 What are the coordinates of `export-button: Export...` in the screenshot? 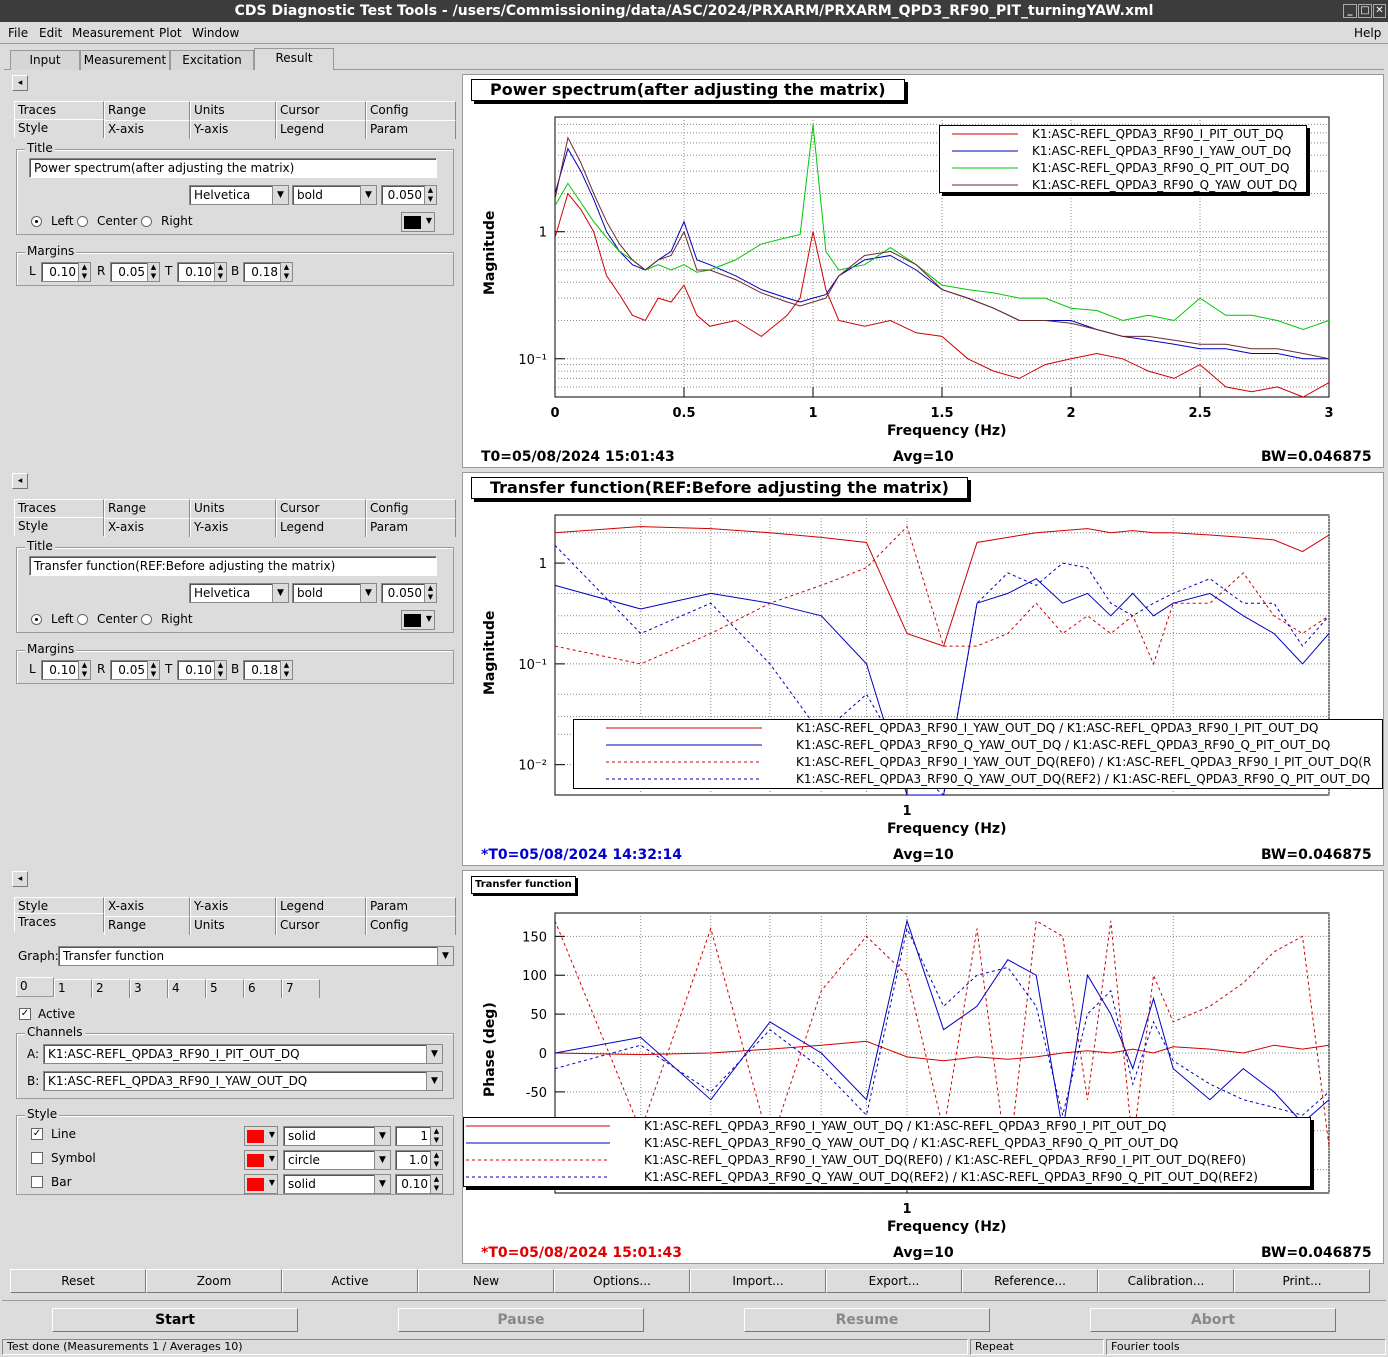 It's located at (894, 1281).